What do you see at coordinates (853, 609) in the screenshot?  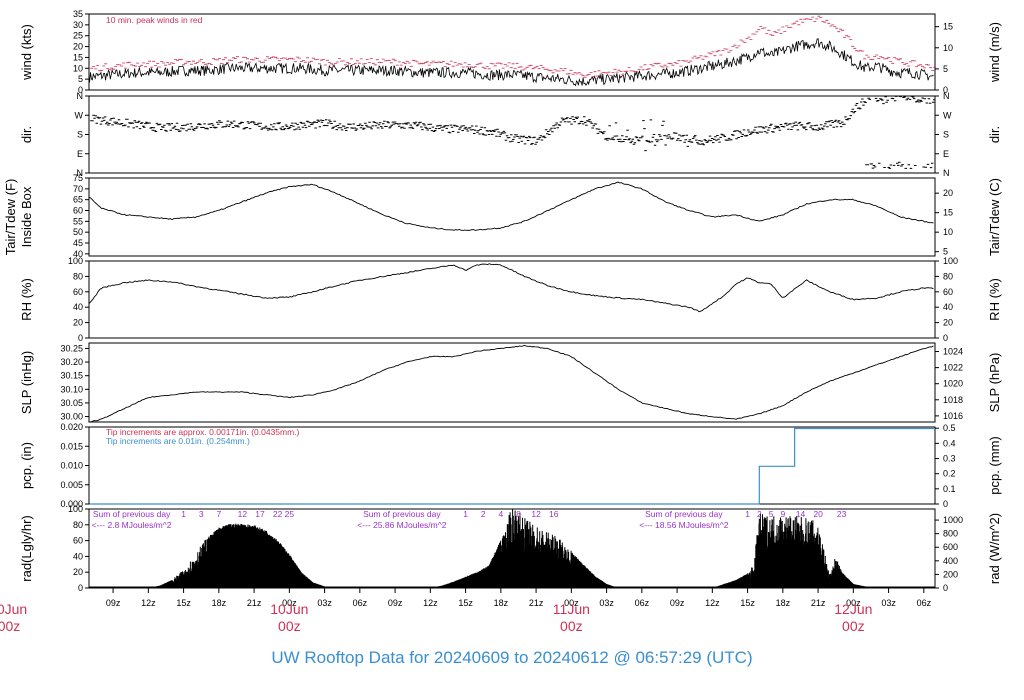 I see `x-date-label: 12Jun` at bounding box center [853, 609].